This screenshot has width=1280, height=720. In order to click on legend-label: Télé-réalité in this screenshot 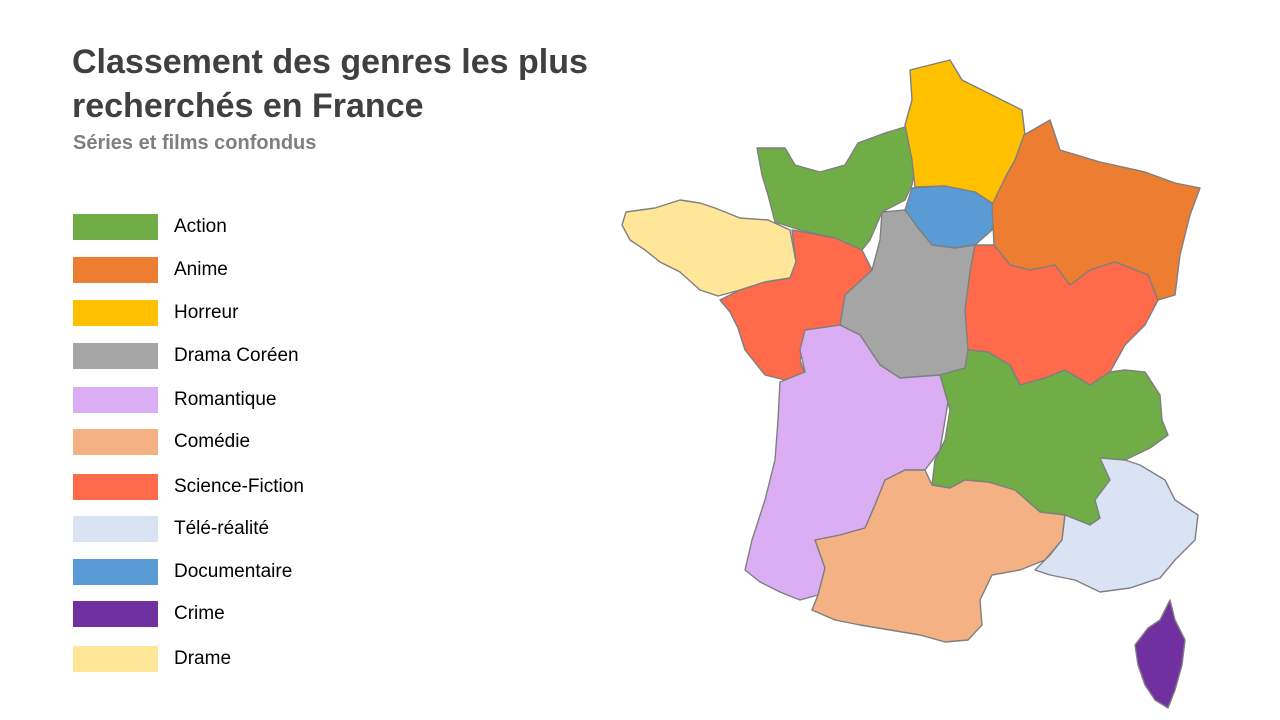, I will do `click(222, 528)`.